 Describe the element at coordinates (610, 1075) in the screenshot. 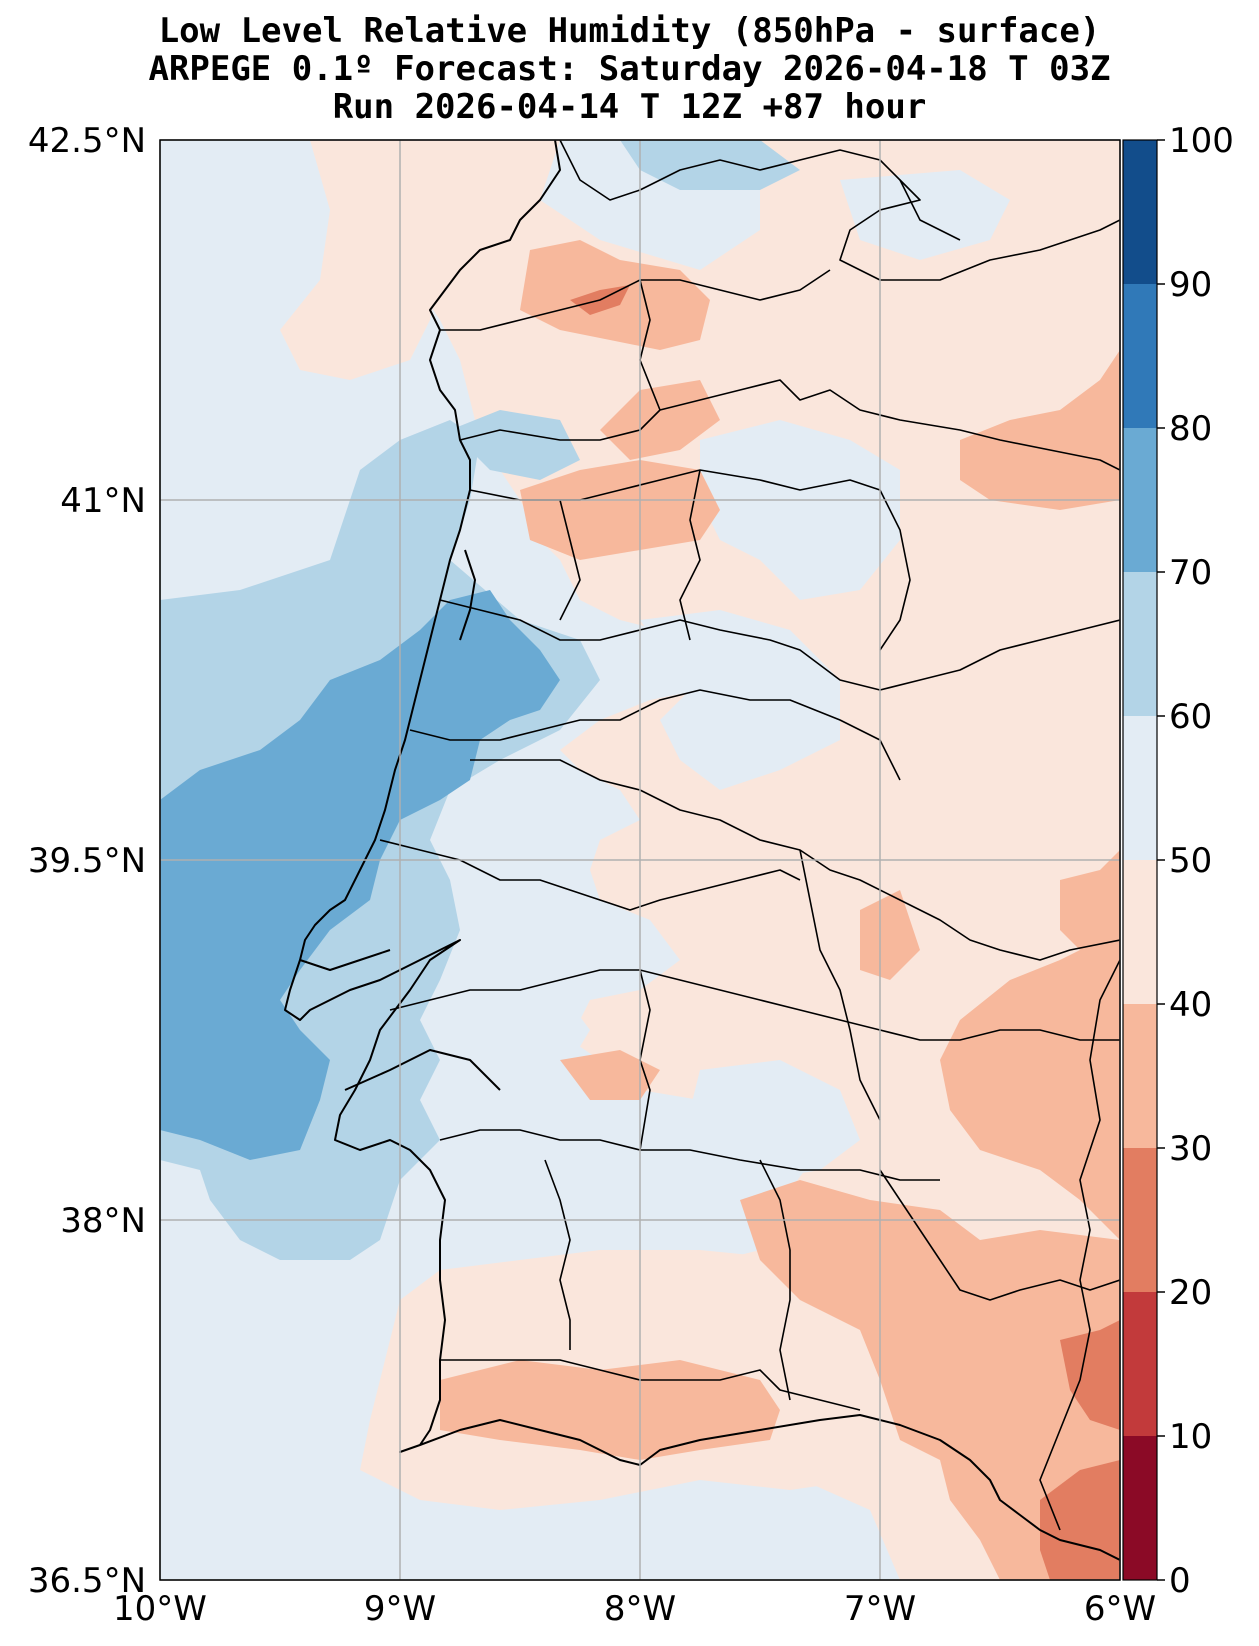

I see `field-30-40-mid` at that location.